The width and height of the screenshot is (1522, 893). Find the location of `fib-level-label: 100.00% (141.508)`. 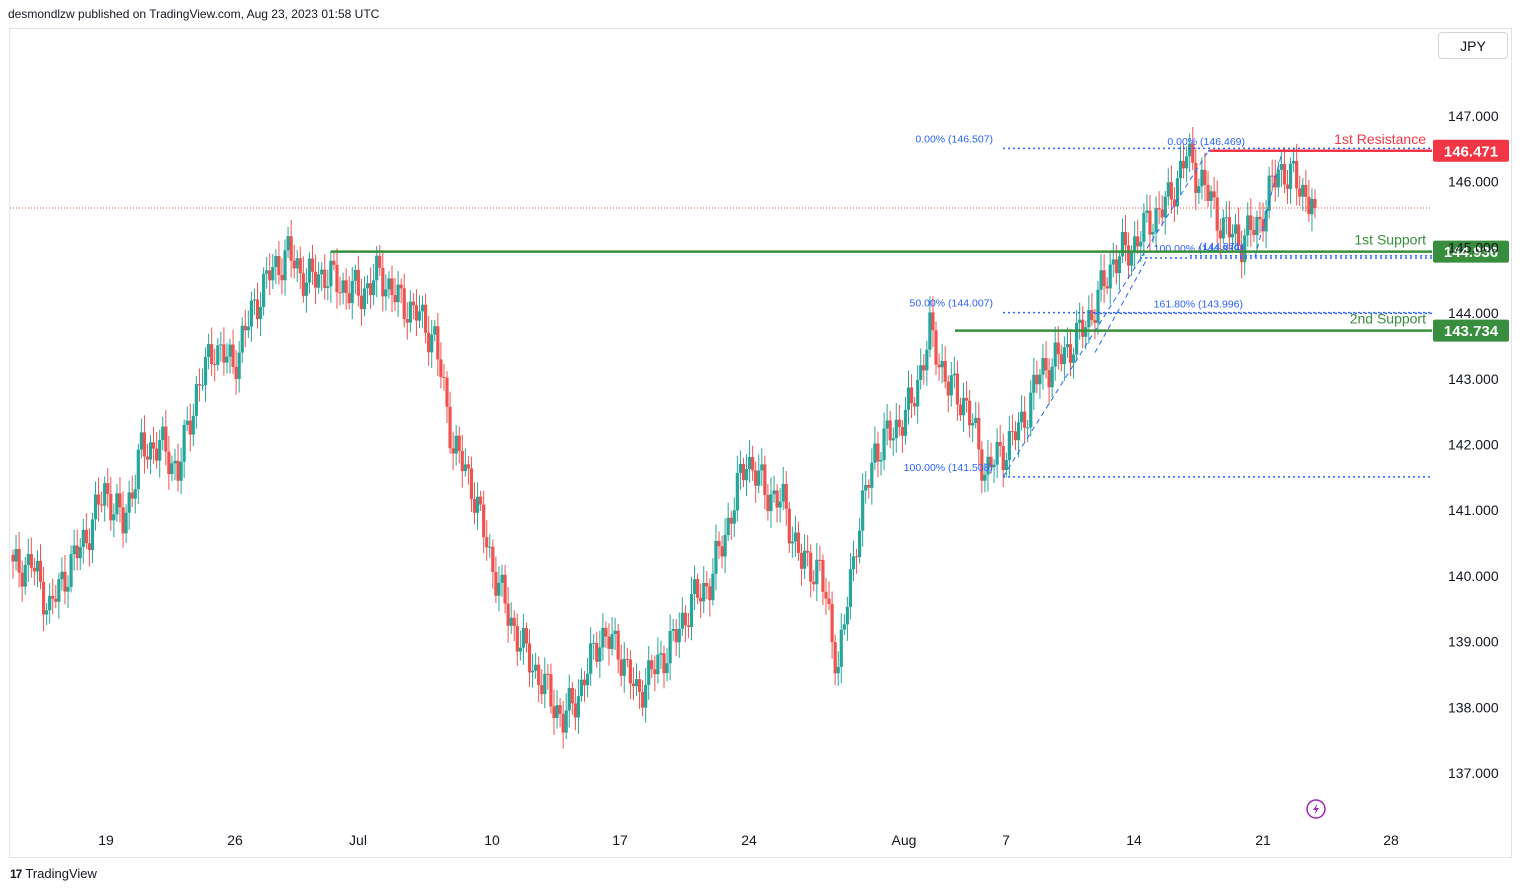

fib-level-label: 100.00% (141.508) is located at coordinates (948, 468).